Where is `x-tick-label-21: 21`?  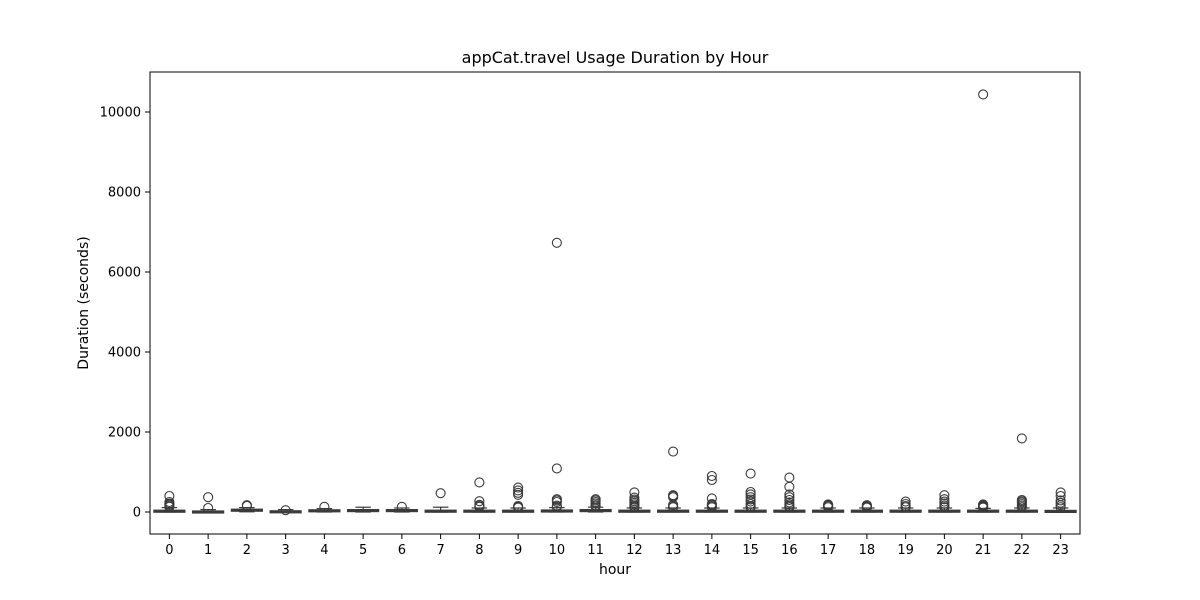
x-tick-label-21: 21 is located at coordinates (983, 550).